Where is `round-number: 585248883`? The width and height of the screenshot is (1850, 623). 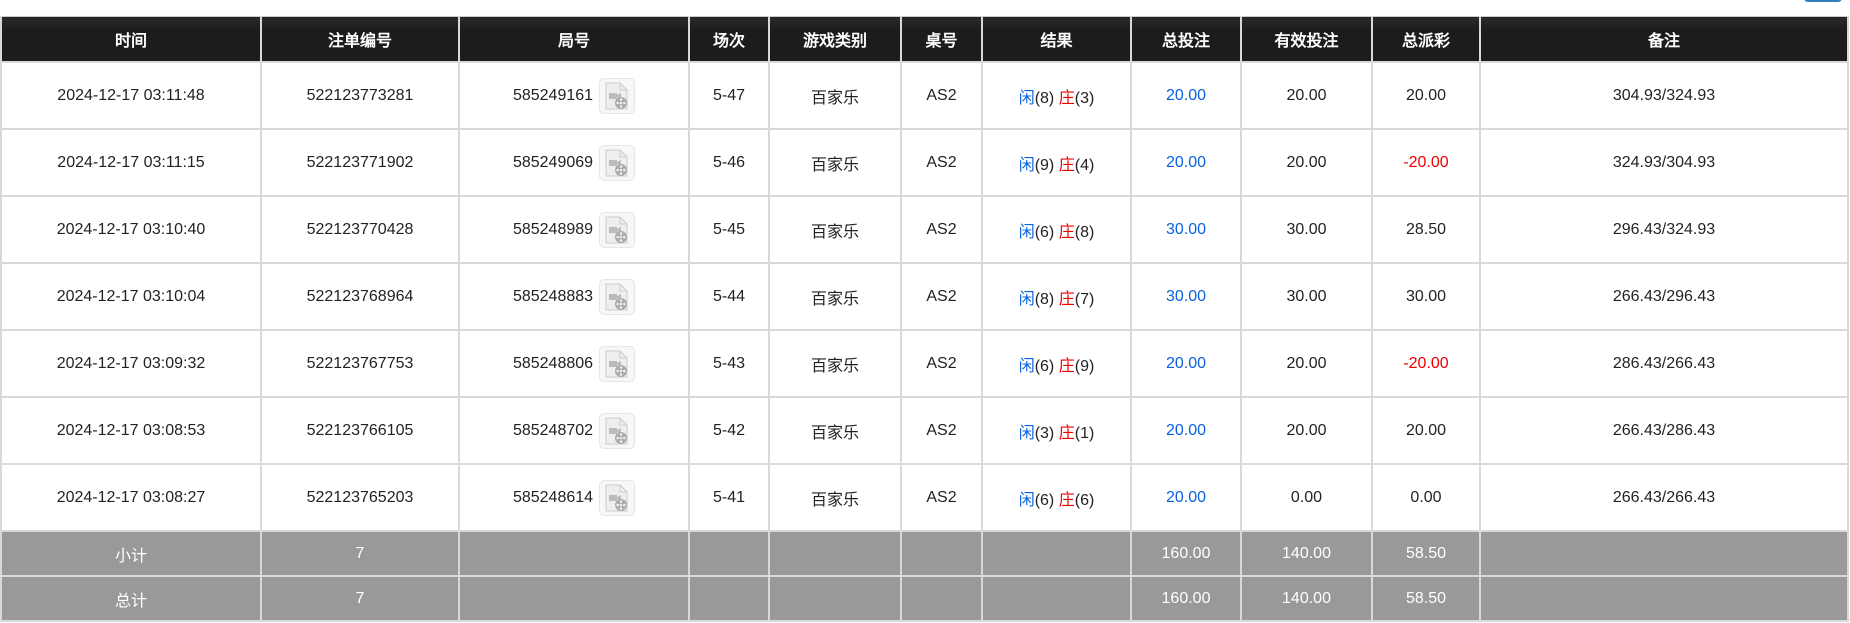
round-number: 585248883 is located at coordinates (553, 296).